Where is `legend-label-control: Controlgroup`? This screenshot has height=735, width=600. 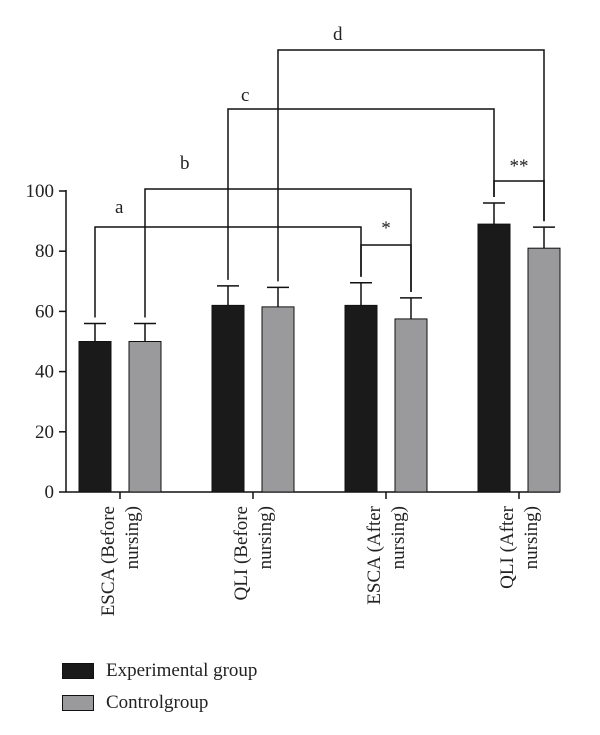
legend-label-control: Controlgroup is located at coordinates (157, 702).